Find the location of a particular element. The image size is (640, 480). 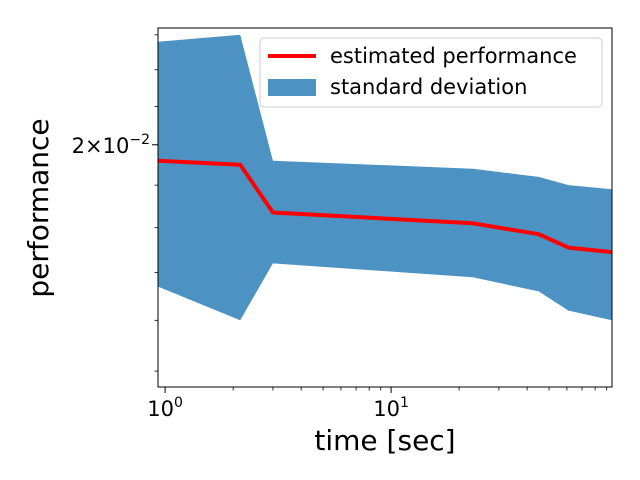

legend: estimated performance standard deviation is located at coordinates (431, 72).